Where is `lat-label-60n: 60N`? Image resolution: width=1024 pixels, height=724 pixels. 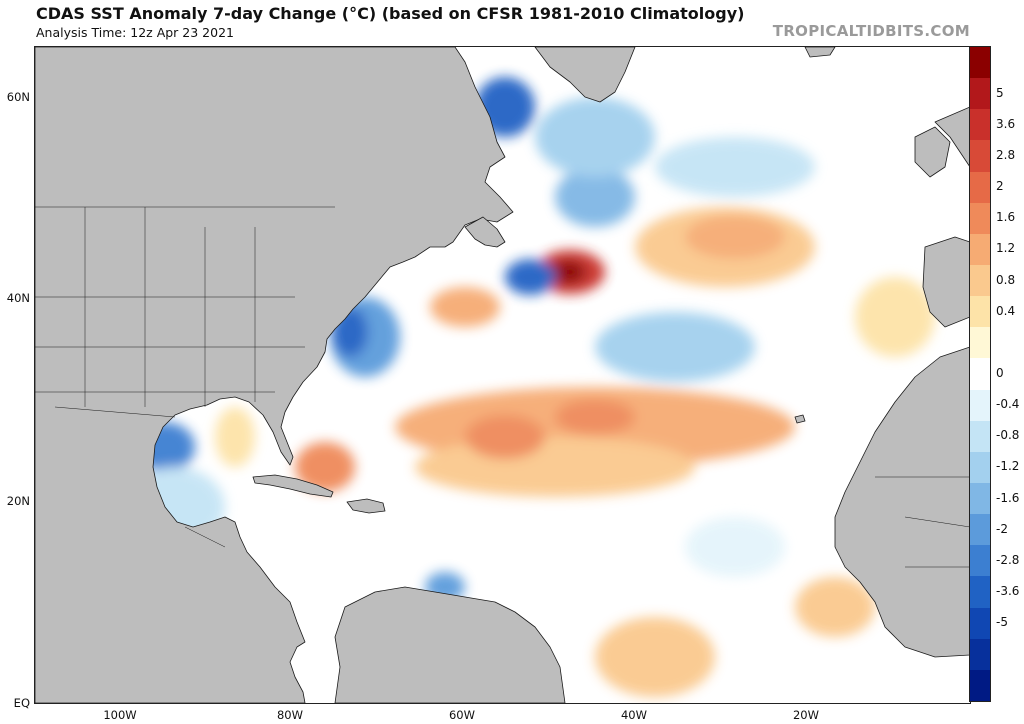
lat-label-60n: 60N is located at coordinates (18, 97).